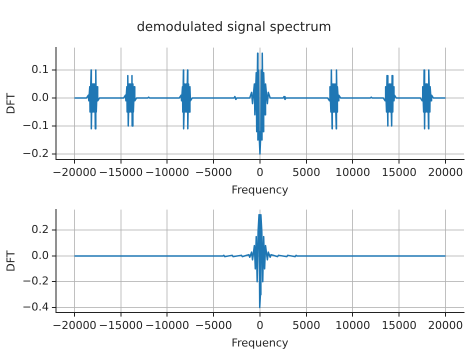 This screenshot has width=474, height=353. Describe the element at coordinates (40, 69) in the screenshot. I see `y-tick-label: 0.1` at that location.